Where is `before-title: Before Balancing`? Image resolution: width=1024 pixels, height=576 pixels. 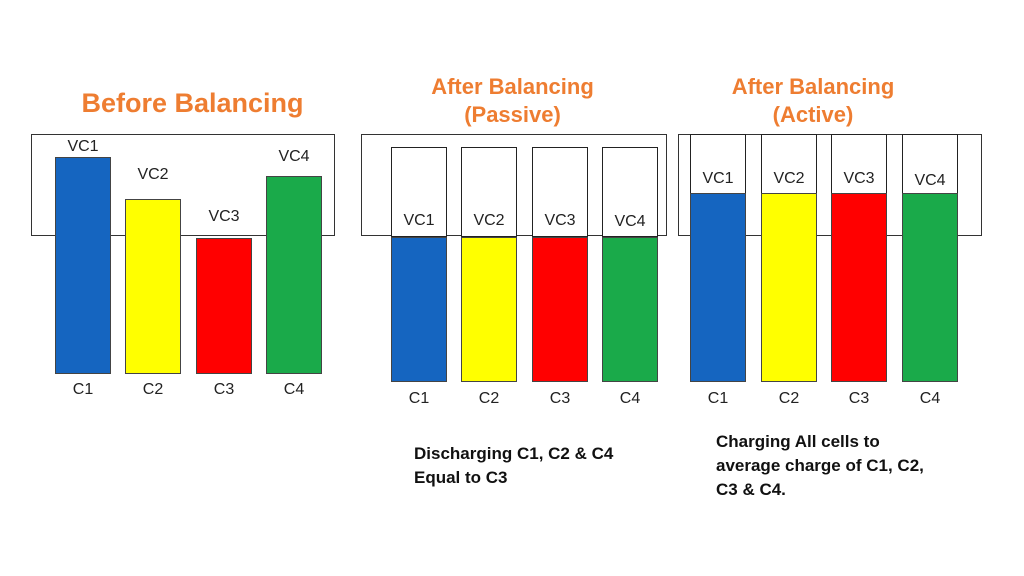
before-title: Before Balancing is located at coordinates (192, 103).